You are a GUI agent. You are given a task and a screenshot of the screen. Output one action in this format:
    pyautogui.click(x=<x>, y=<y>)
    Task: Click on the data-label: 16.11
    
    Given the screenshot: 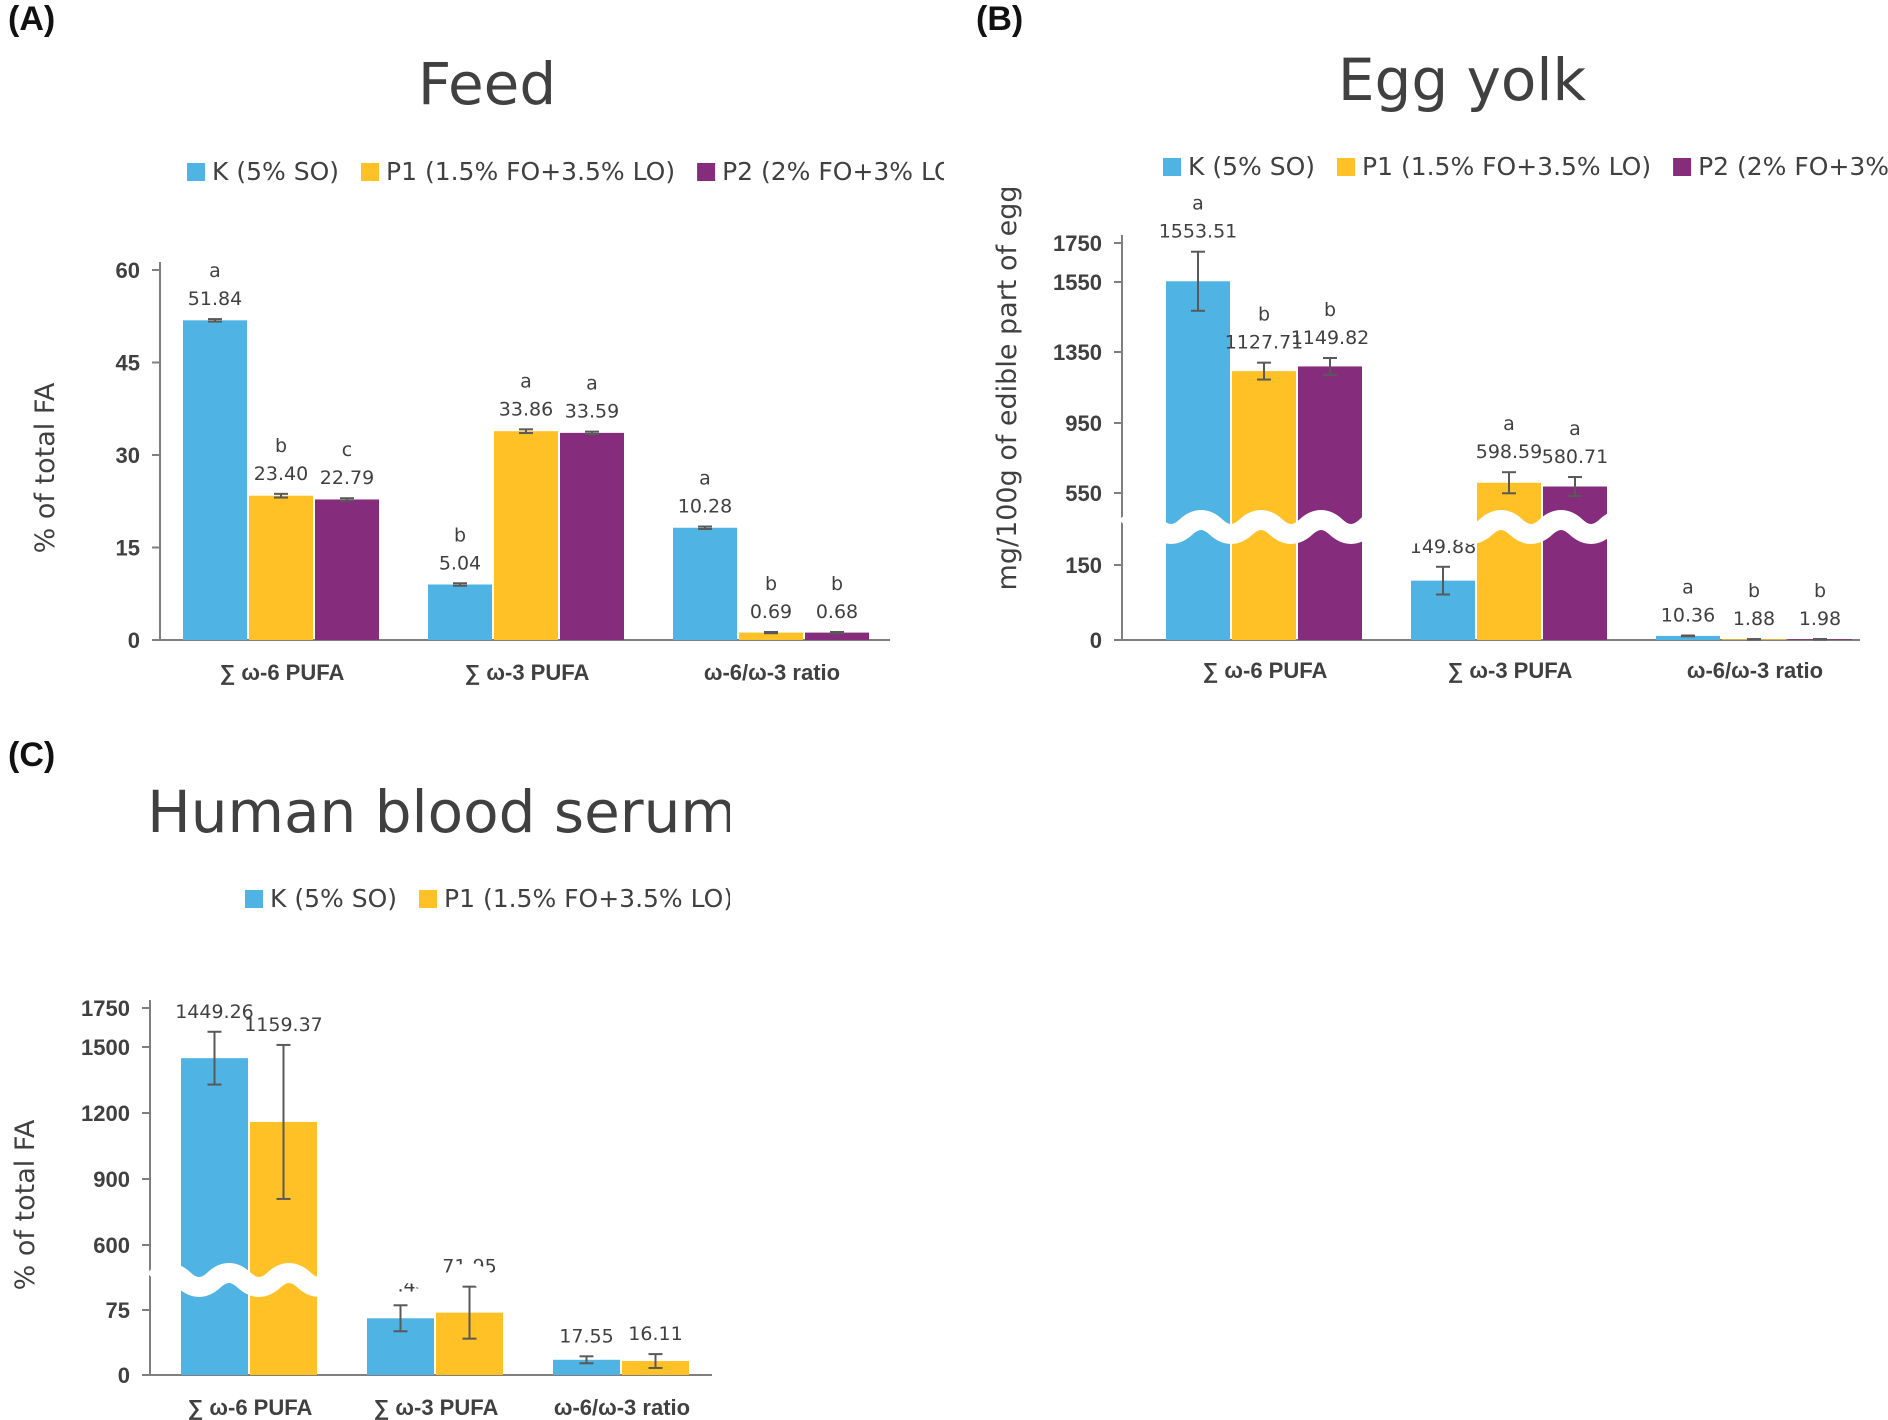 What is the action you would take?
    pyautogui.click(x=655, y=1334)
    